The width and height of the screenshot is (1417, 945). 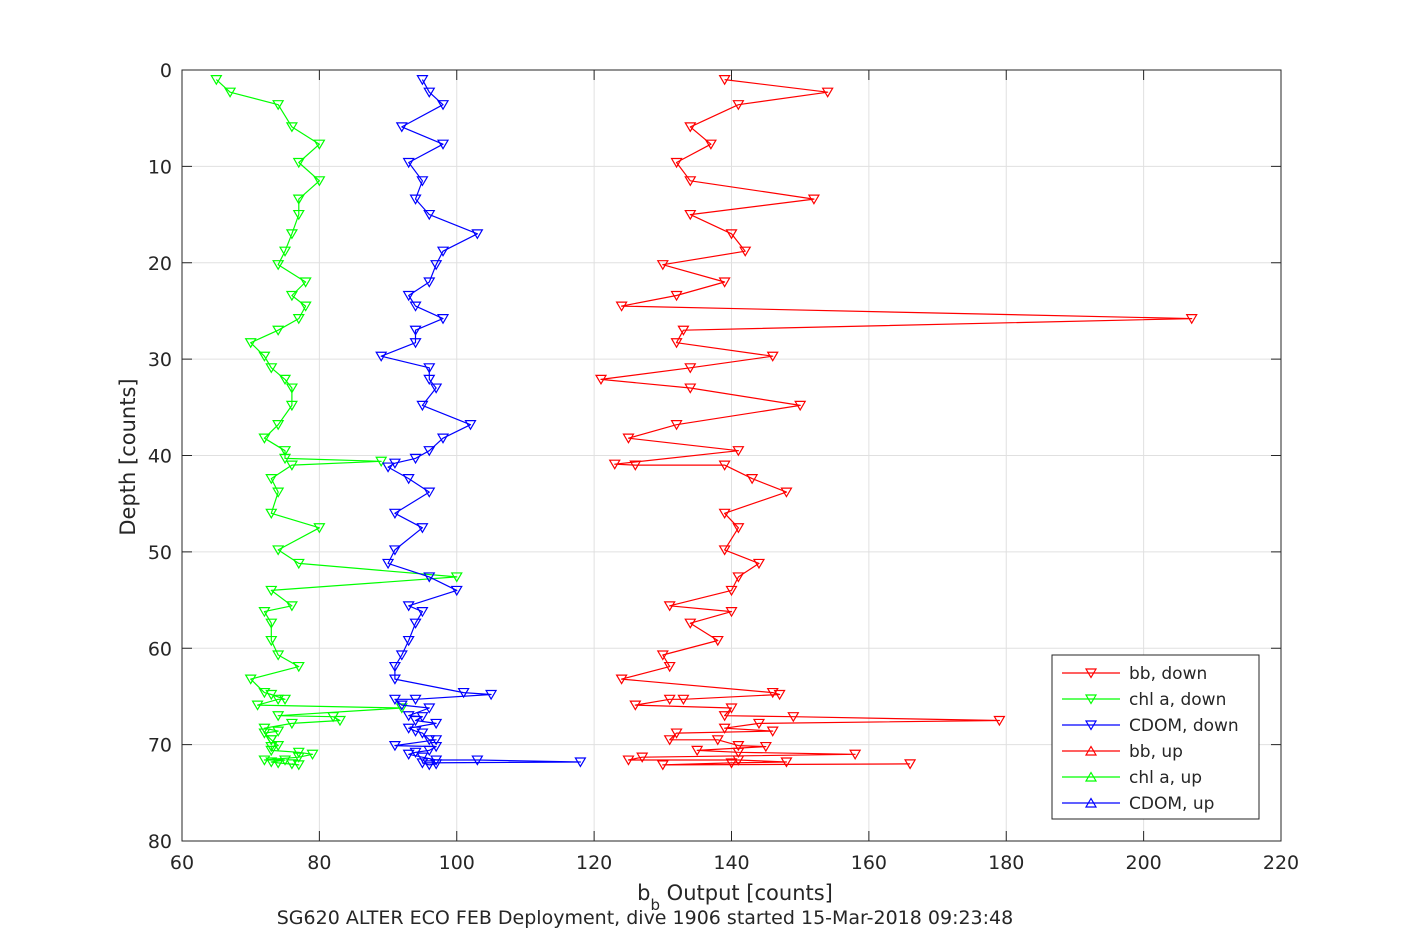 What do you see at coordinates (160, 842) in the screenshot?
I see `y-tick-label: 80` at bounding box center [160, 842].